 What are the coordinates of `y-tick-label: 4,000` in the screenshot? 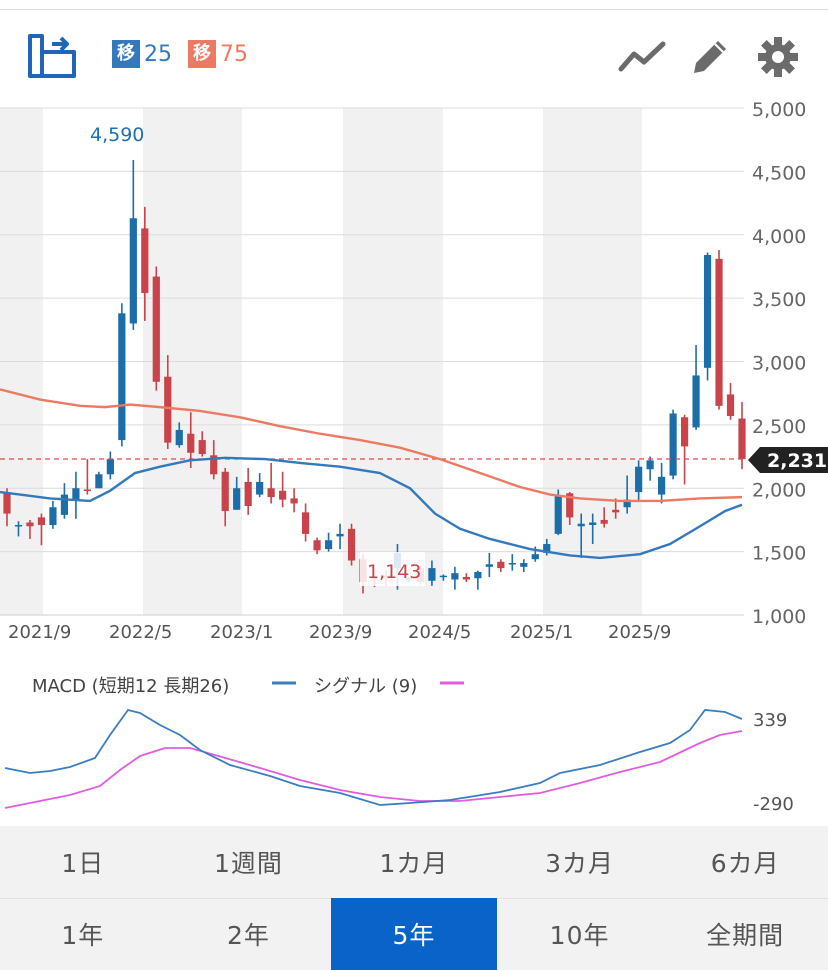 It's located at (779, 237).